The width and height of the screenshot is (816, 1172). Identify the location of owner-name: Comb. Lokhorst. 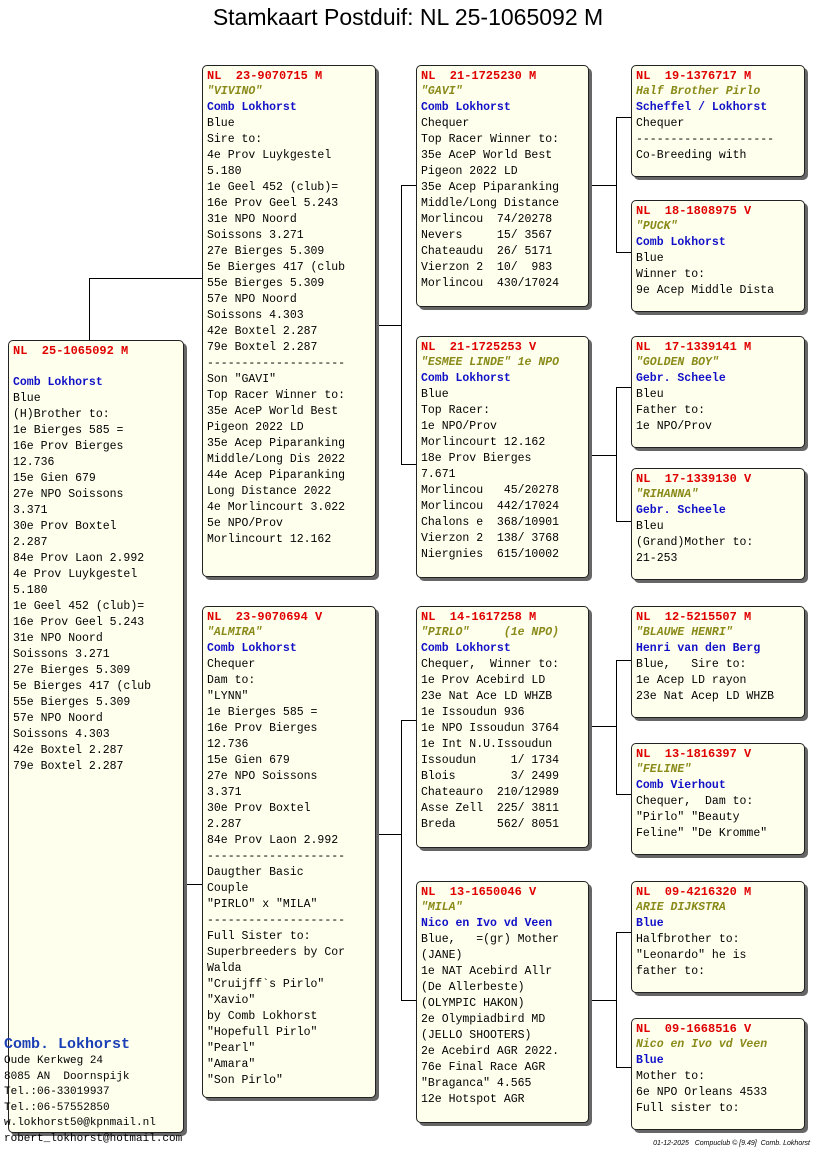
(67, 1044).